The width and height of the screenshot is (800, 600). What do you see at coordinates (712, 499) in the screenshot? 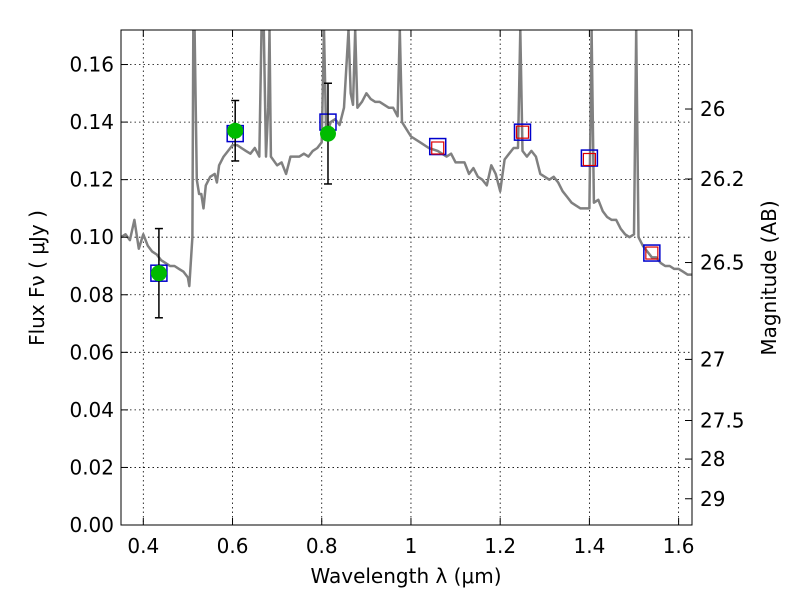
I see `right-tick-label: 29` at bounding box center [712, 499].